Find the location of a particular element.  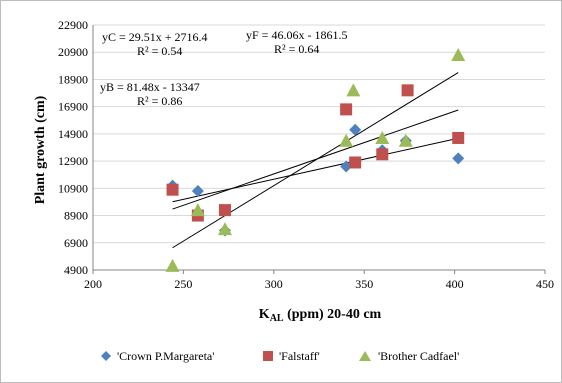

x-axis-title: KAL (ppm) 20-40 cm is located at coordinates (320, 315).